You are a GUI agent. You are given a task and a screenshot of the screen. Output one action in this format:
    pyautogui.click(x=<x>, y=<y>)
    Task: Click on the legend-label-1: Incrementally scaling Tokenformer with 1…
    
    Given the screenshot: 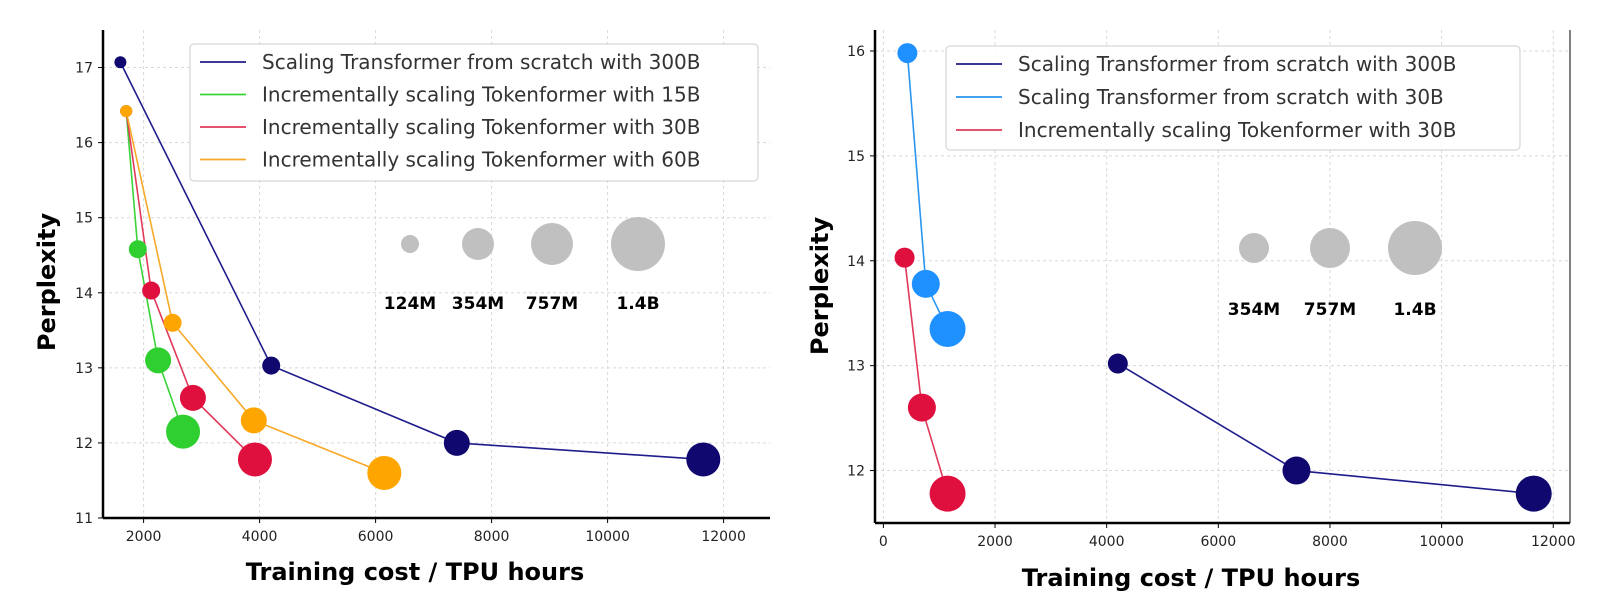 What is the action you would take?
    pyautogui.click(x=481, y=95)
    